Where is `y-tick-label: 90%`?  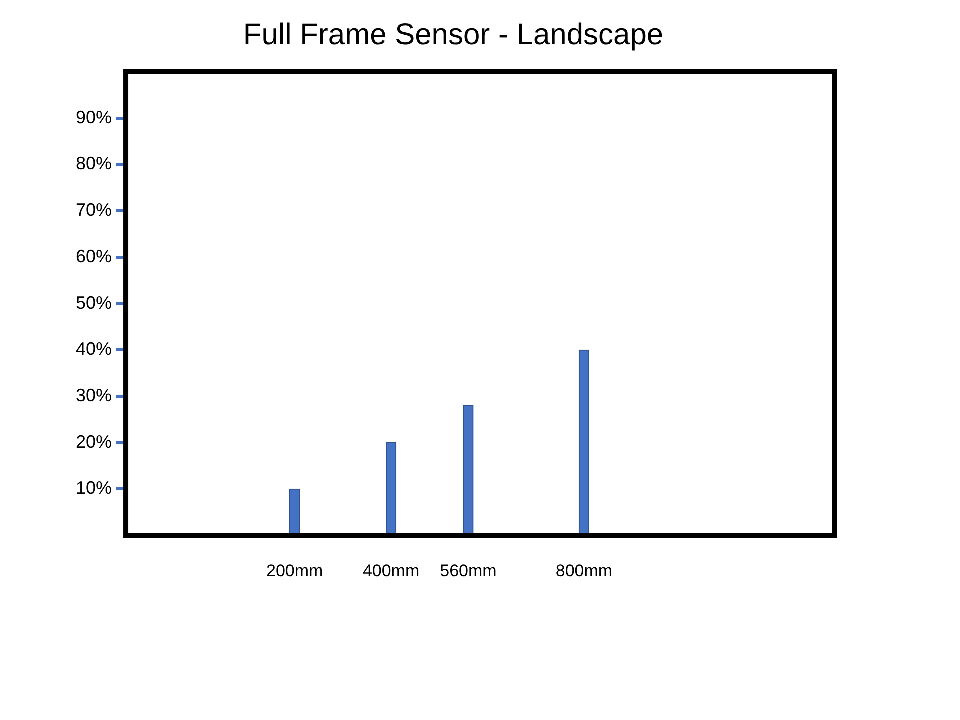
y-tick-label: 90% is located at coordinates (94, 117).